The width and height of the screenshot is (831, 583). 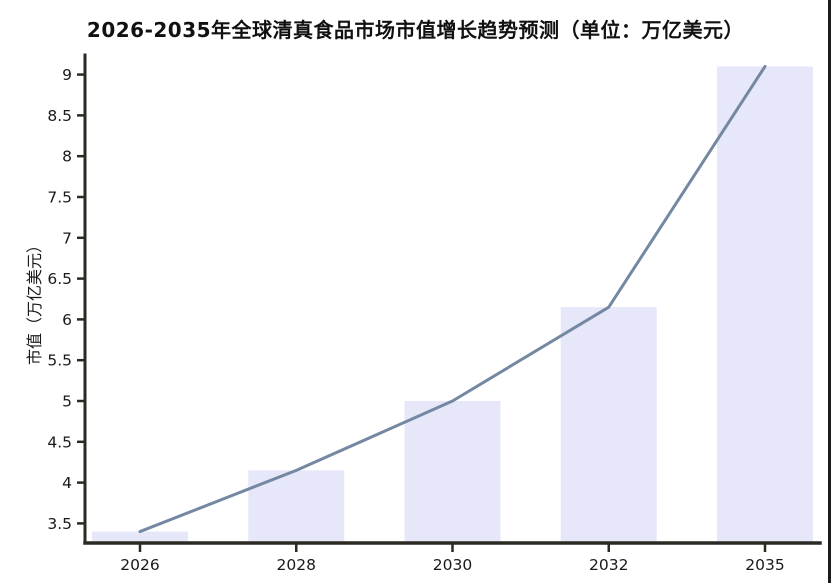 What do you see at coordinates (608, 425) in the screenshot?
I see `bar-2032` at bounding box center [608, 425].